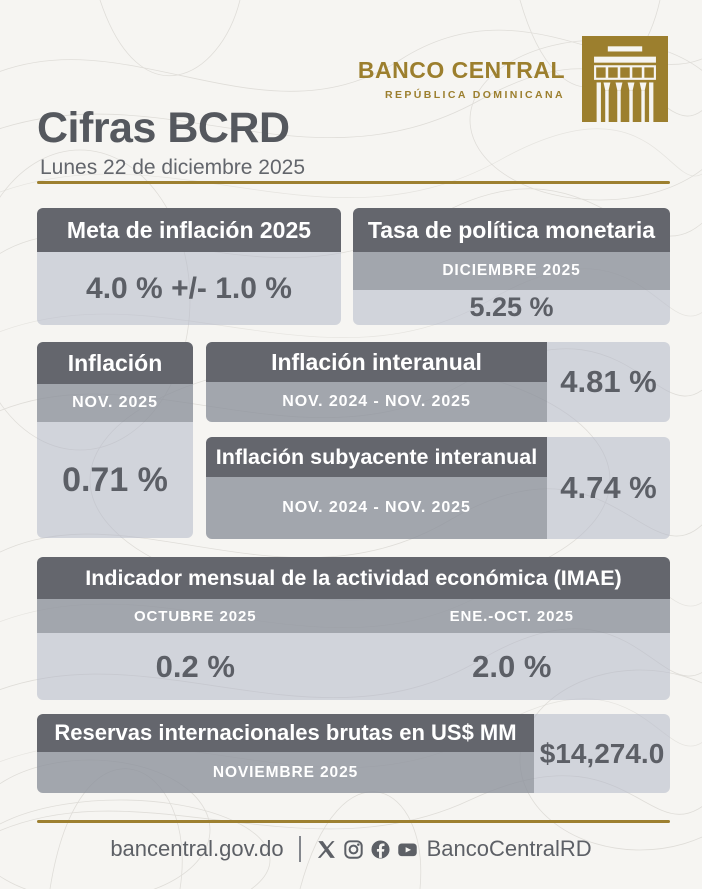 The height and width of the screenshot is (889, 702). What do you see at coordinates (197, 848) in the screenshot?
I see `website-text: bancentral.gov.do` at bounding box center [197, 848].